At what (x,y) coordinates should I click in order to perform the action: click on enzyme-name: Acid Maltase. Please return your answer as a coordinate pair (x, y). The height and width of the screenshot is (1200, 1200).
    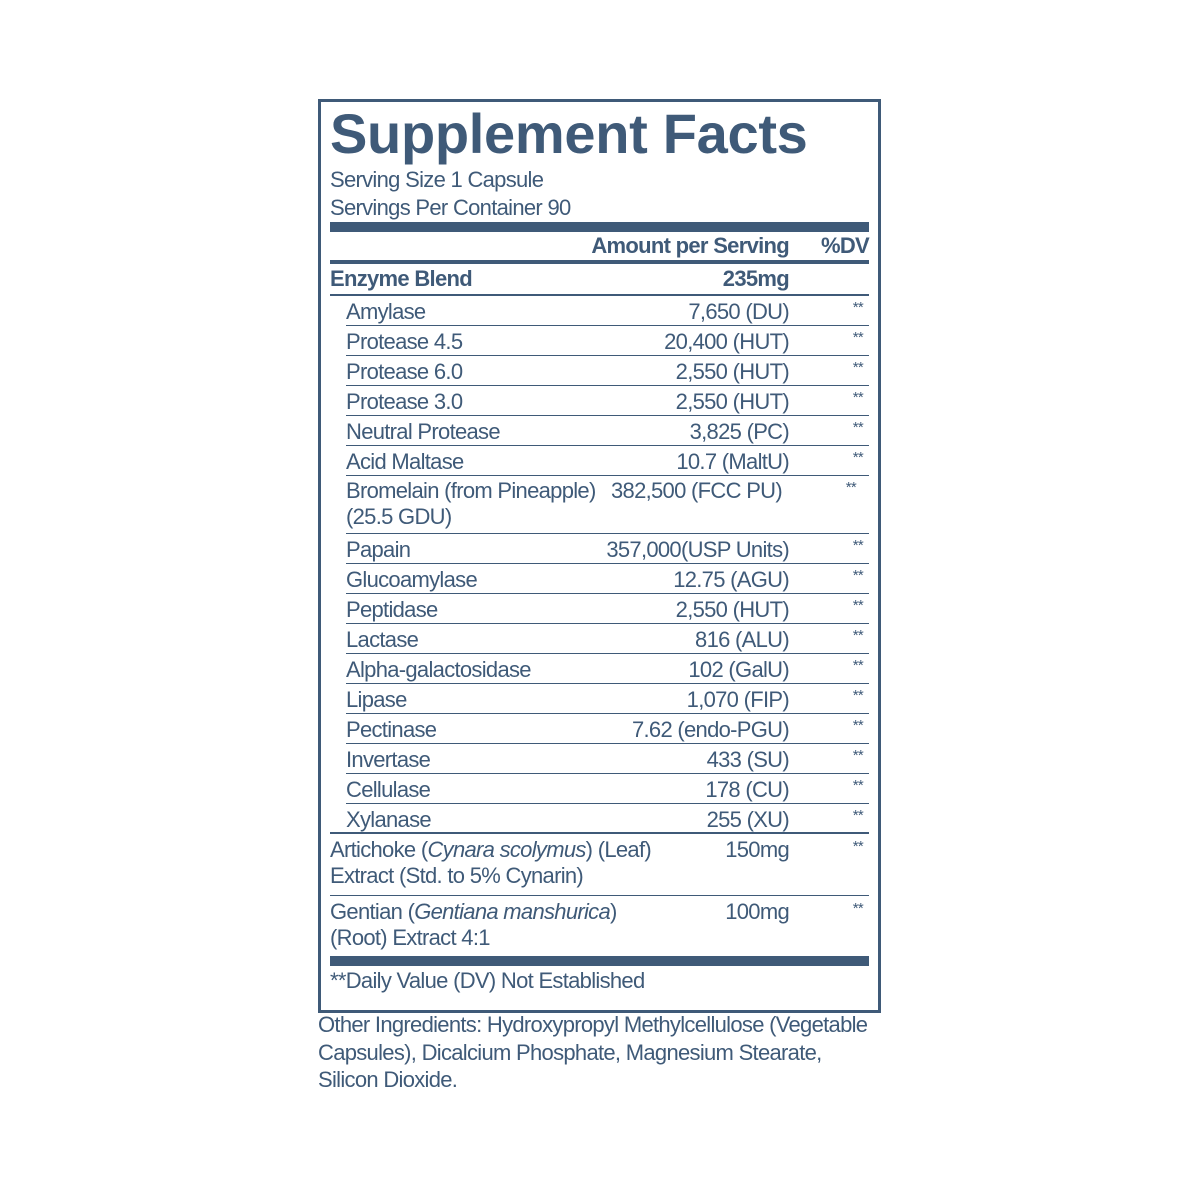
    Looking at the image, I should click on (405, 461).